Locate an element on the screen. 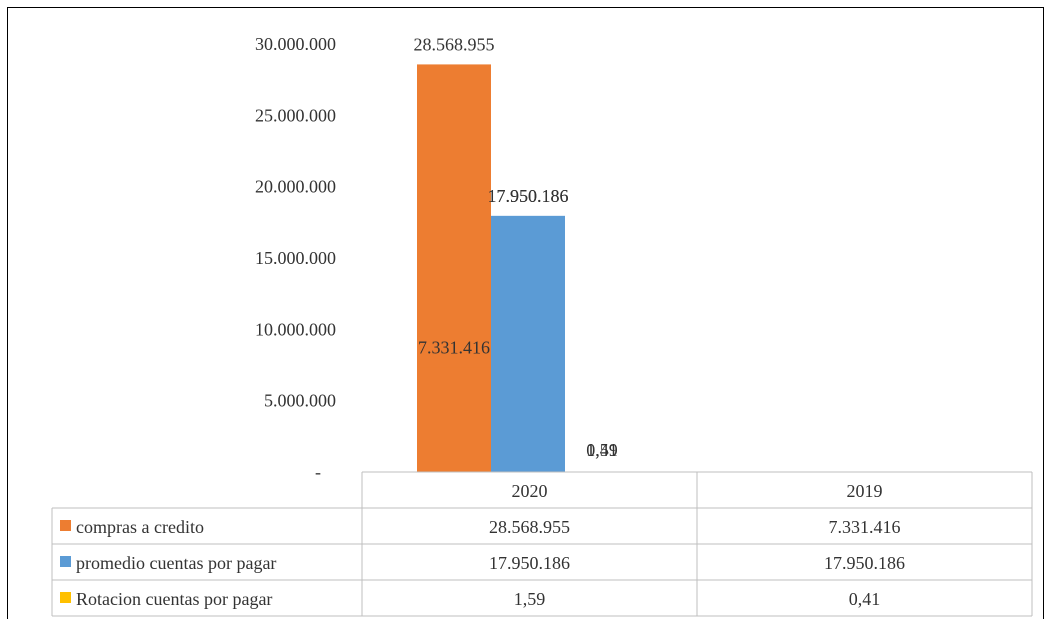 This screenshot has width=1051, height=622. data-label: 7.331.416 is located at coordinates (454, 347).